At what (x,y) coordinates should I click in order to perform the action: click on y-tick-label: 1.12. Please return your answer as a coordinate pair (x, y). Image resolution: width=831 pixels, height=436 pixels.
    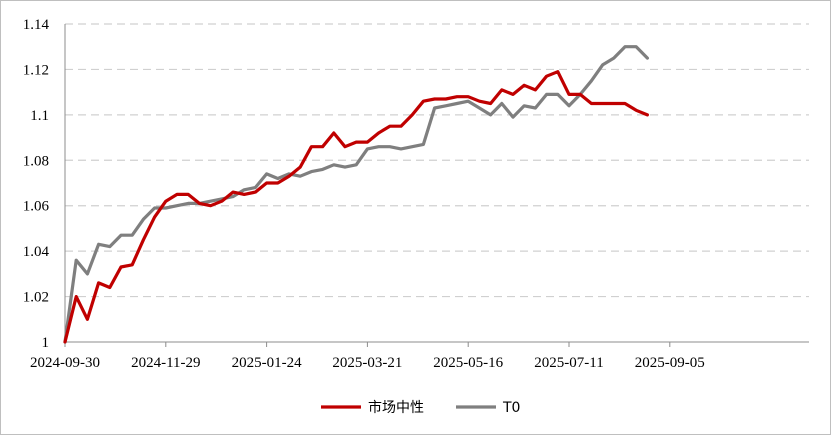
    Looking at the image, I should click on (36, 70).